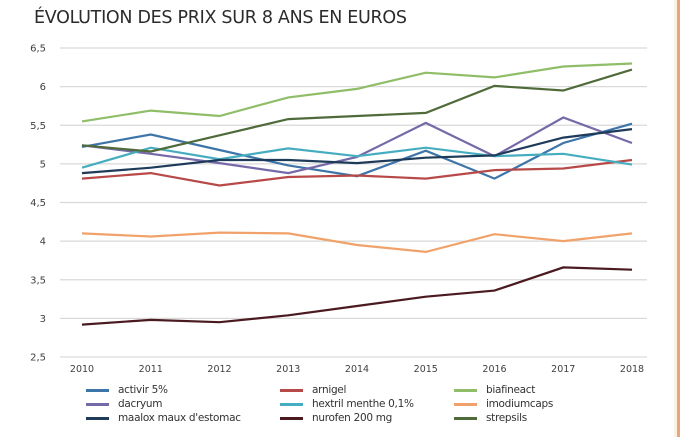  I want to click on series-line-arnigel, so click(357, 172).